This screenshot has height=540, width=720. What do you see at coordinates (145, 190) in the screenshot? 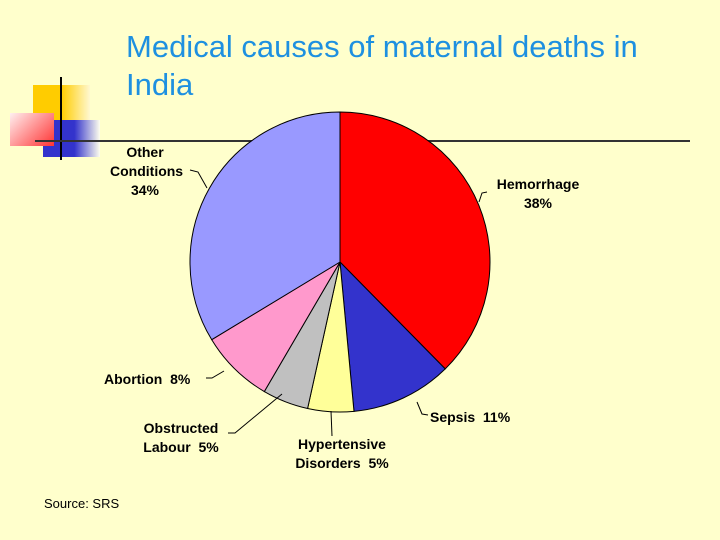
I see `label-other-value: 34%` at bounding box center [145, 190].